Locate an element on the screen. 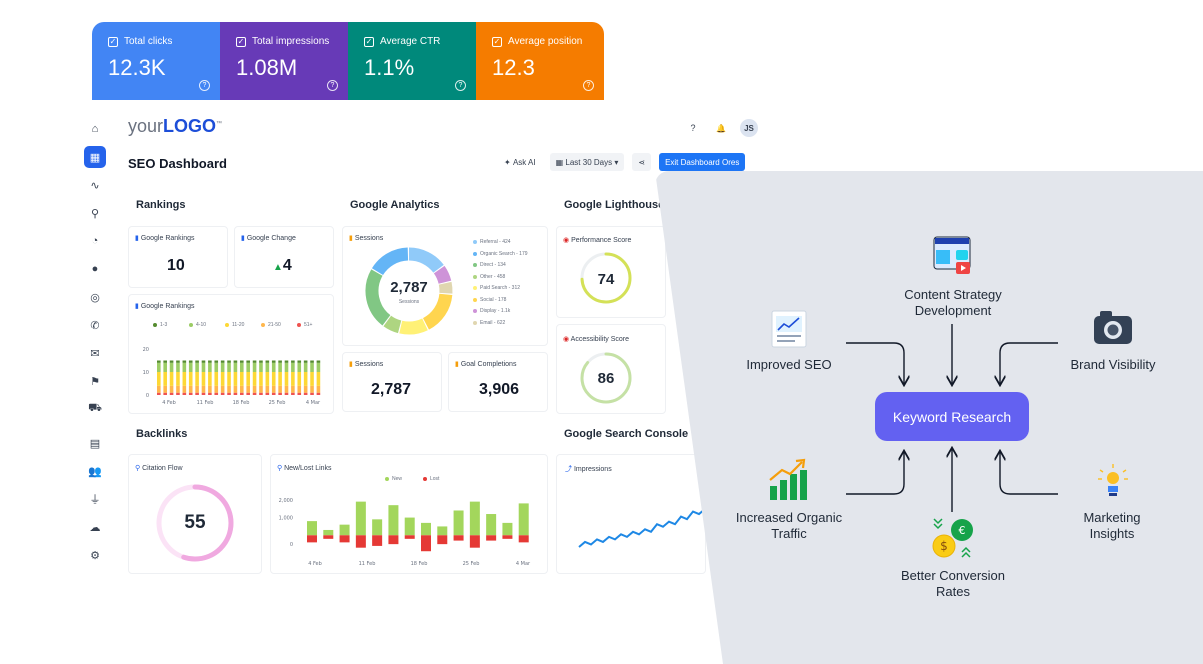 The height and width of the screenshot is (664, 1203). settings-icon: ⚙ is located at coordinates (95, 555).